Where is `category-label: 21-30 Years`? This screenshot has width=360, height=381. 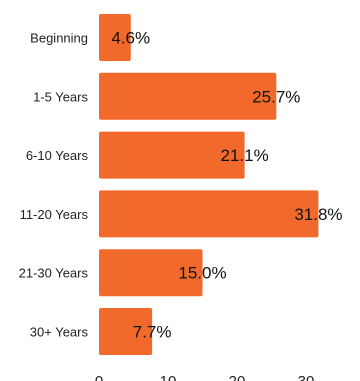
category-label: 21-30 Years is located at coordinates (54, 273).